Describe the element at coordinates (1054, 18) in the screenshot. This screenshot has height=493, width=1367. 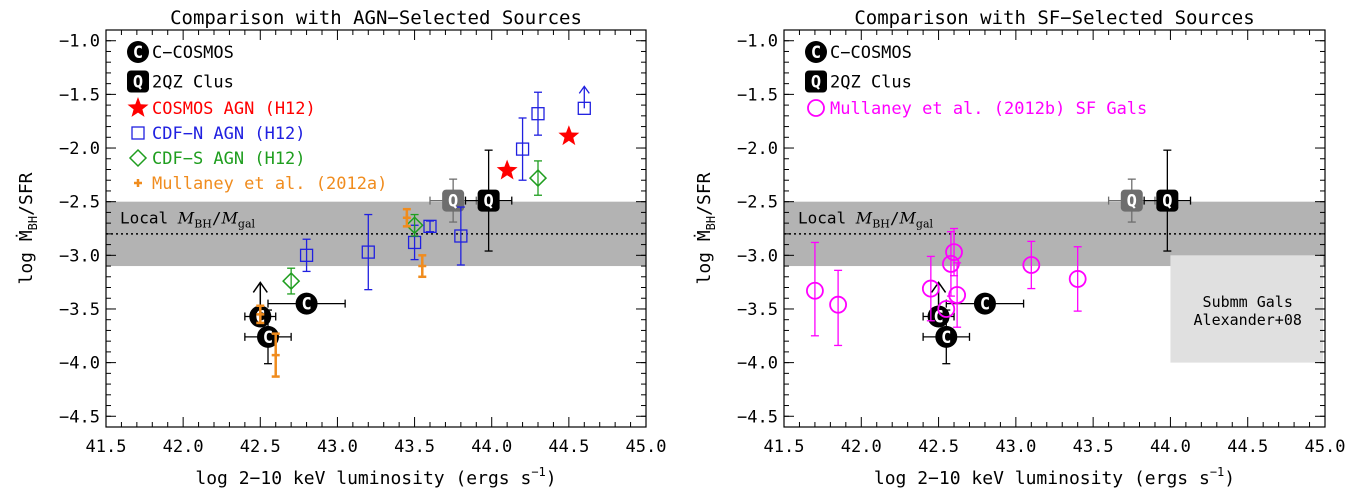
I see `chart-title: Comparison with SF−Selected Sources` at that location.